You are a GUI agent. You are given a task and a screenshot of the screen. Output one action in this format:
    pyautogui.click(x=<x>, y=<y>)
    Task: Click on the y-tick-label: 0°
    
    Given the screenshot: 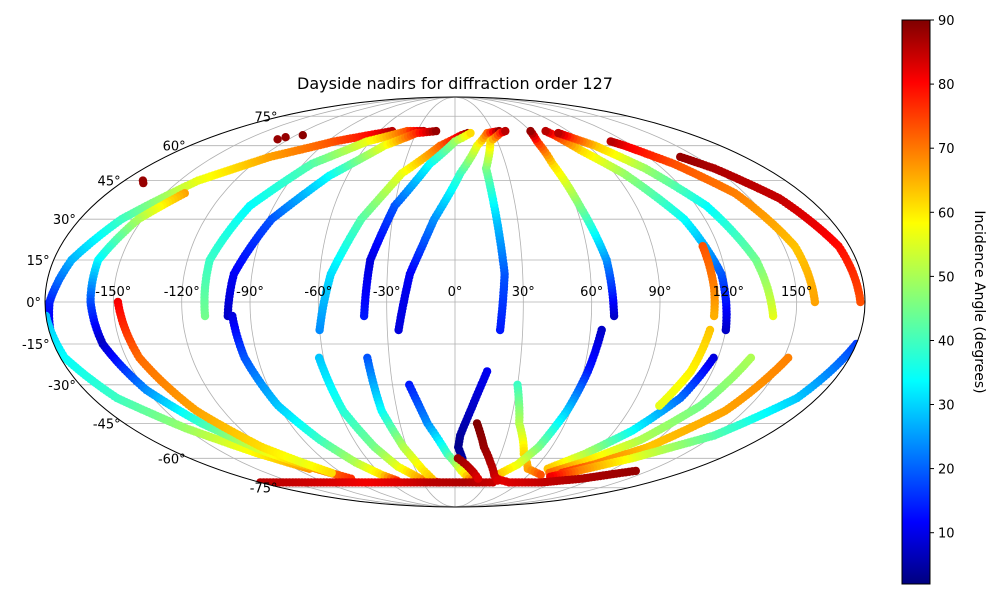 What is the action you would take?
    pyautogui.click(x=33, y=303)
    